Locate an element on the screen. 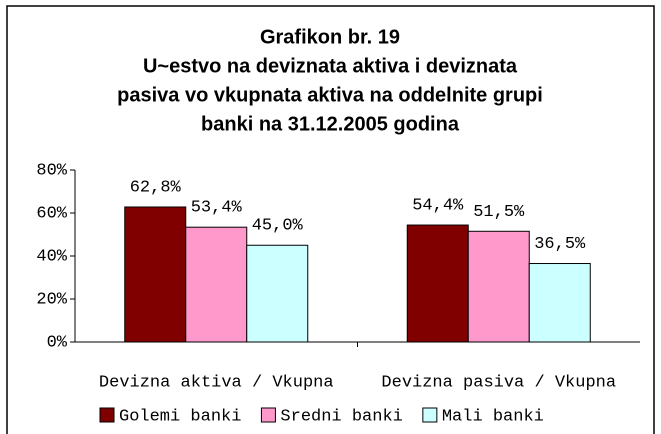 This screenshot has height=434, width=661. y-tick-label: 0% is located at coordinates (57, 342).